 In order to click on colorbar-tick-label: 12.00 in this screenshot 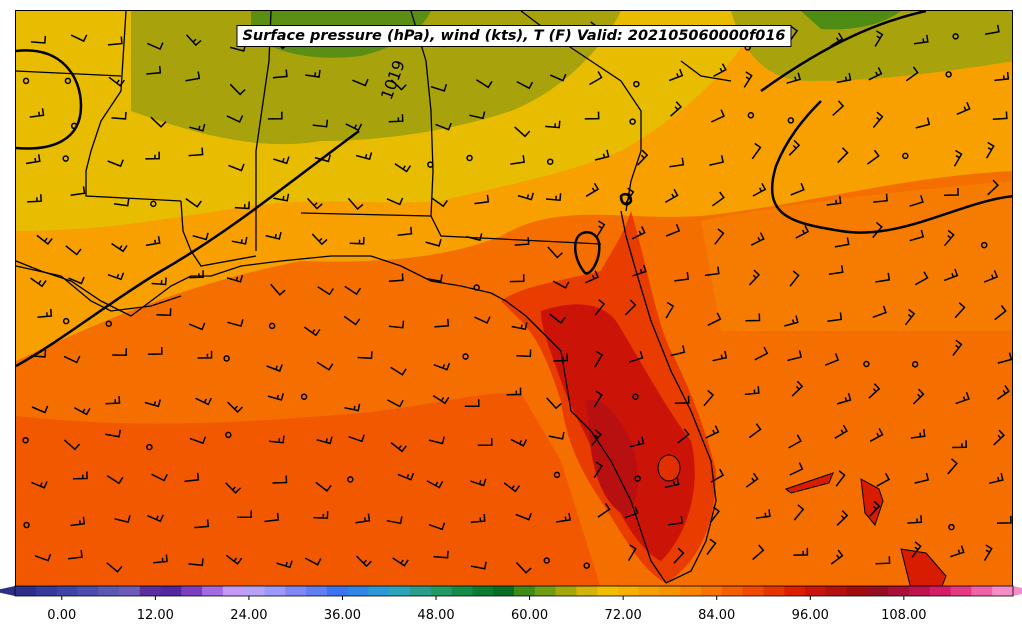, I will do `click(155, 615)`.